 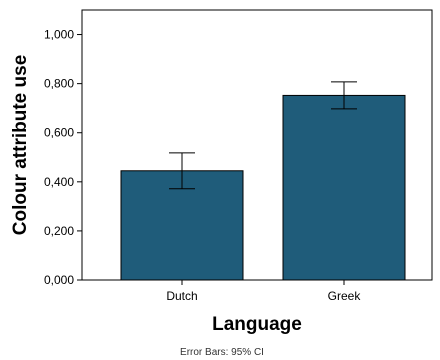 I want to click on y-tick-label: 0,600, so click(x=59, y=133).